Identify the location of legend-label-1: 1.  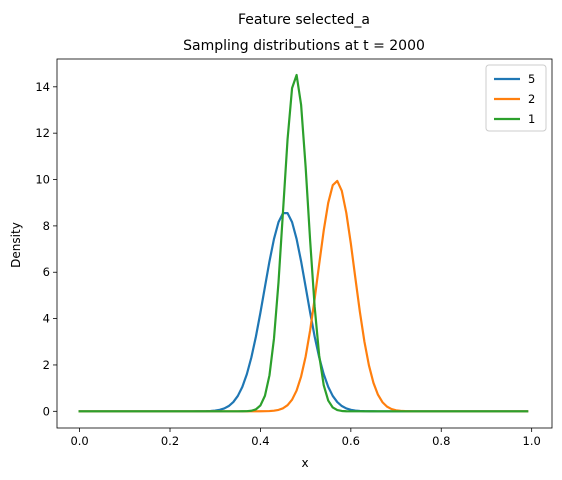
(531, 119).